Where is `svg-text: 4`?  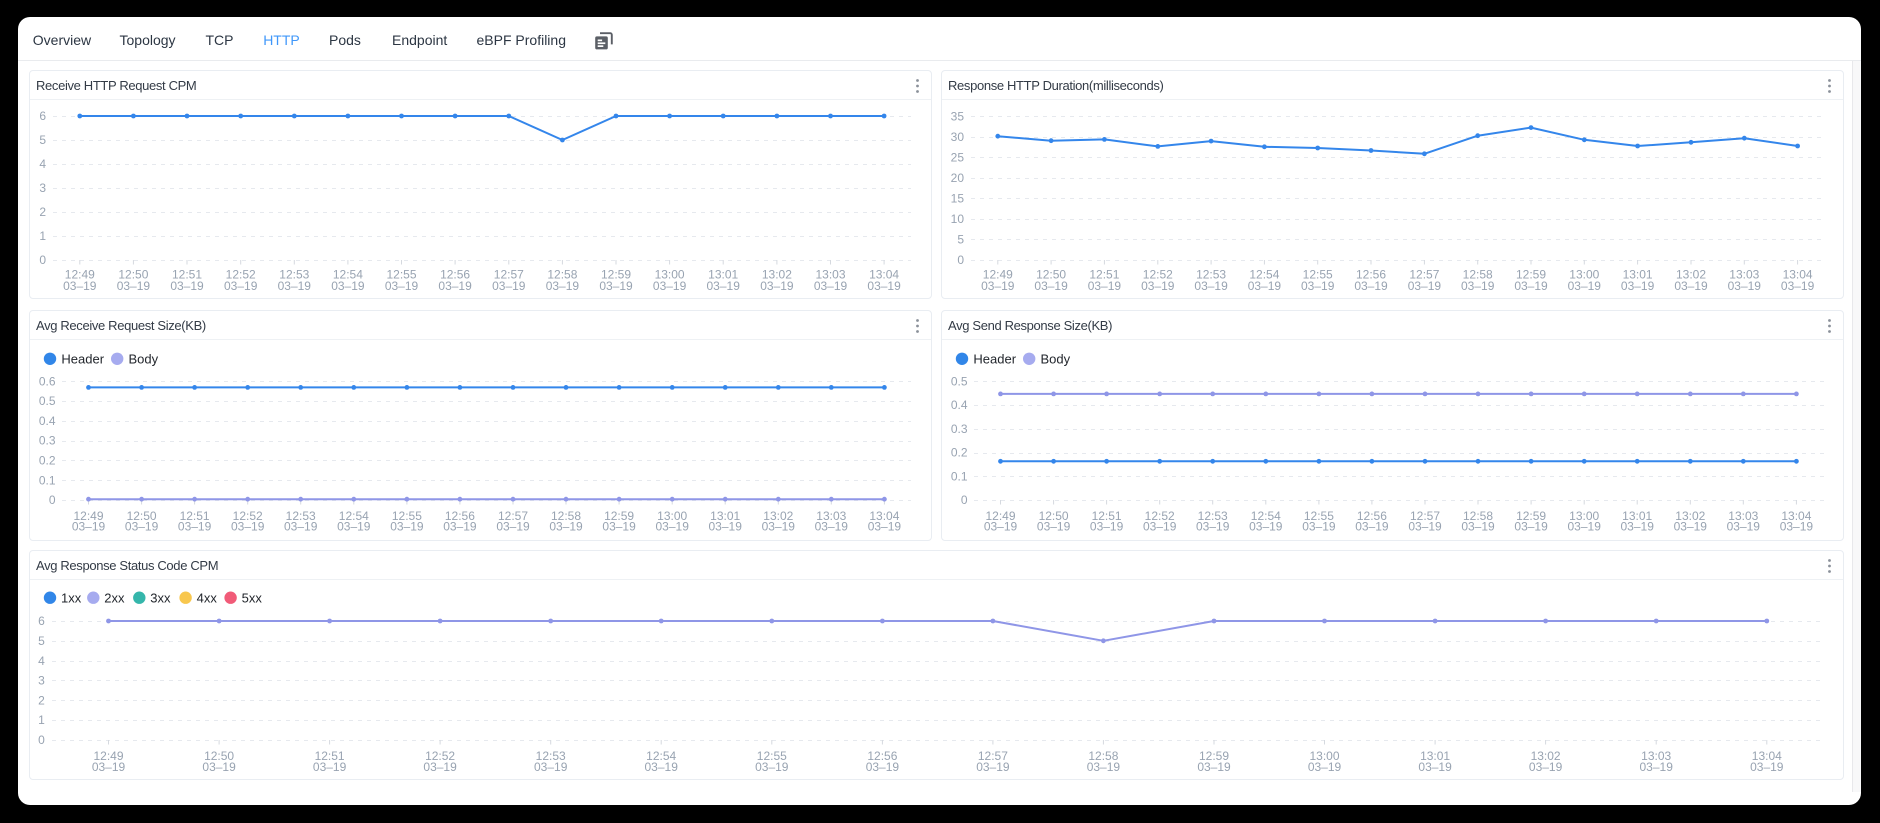
svg-text: 4 is located at coordinates (42, 164).